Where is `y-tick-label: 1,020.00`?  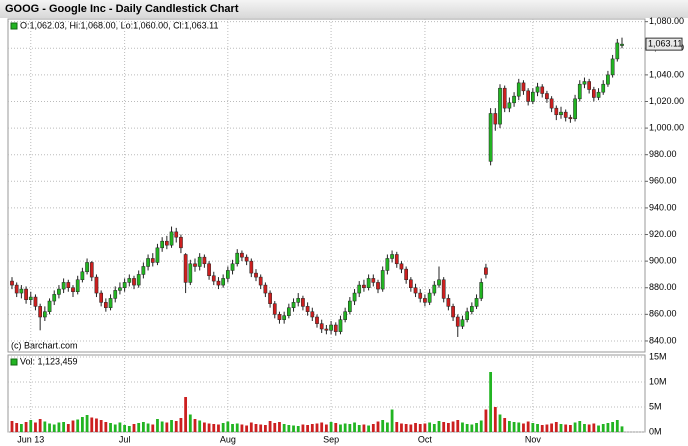 y-tick-label: 1,020.00 is located at coordinates (666, 101).